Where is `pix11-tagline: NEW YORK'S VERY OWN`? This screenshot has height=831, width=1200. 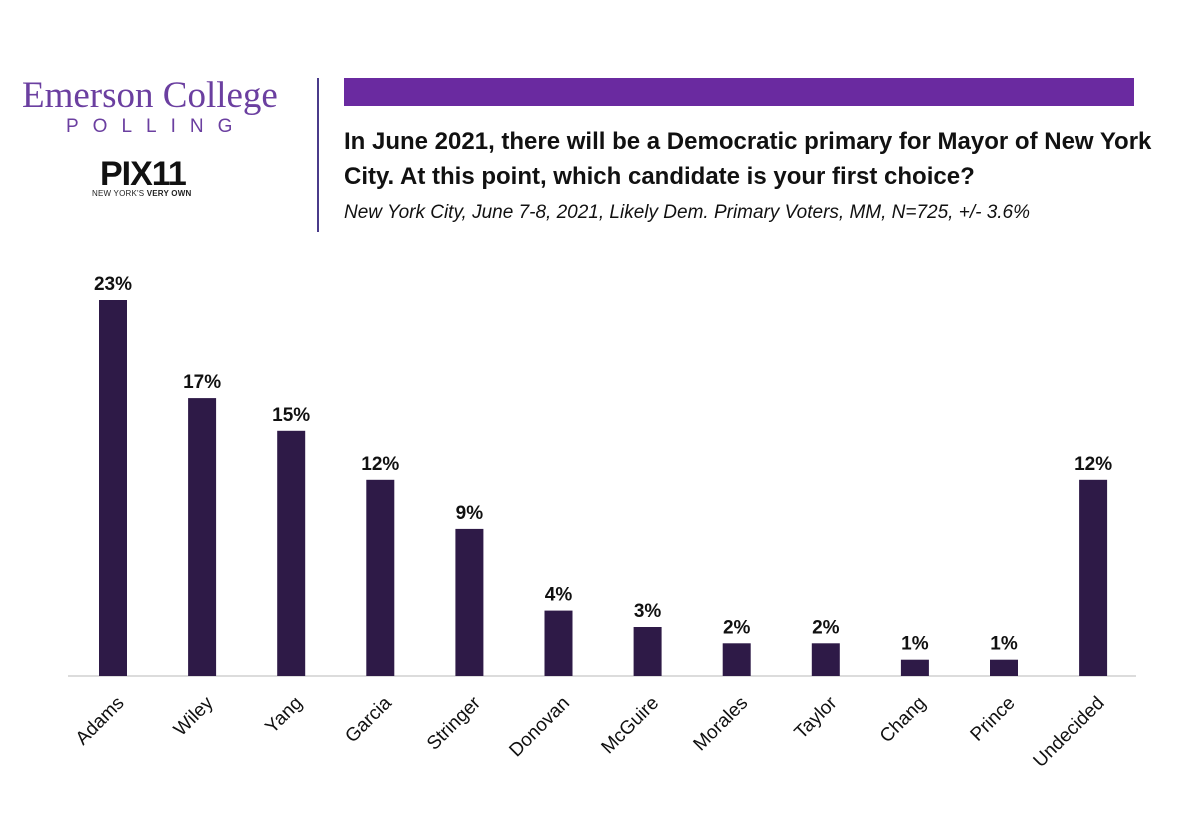
pix11-tagline: NEW YORK'S VERY OWN is located at coordinates (141, 193).